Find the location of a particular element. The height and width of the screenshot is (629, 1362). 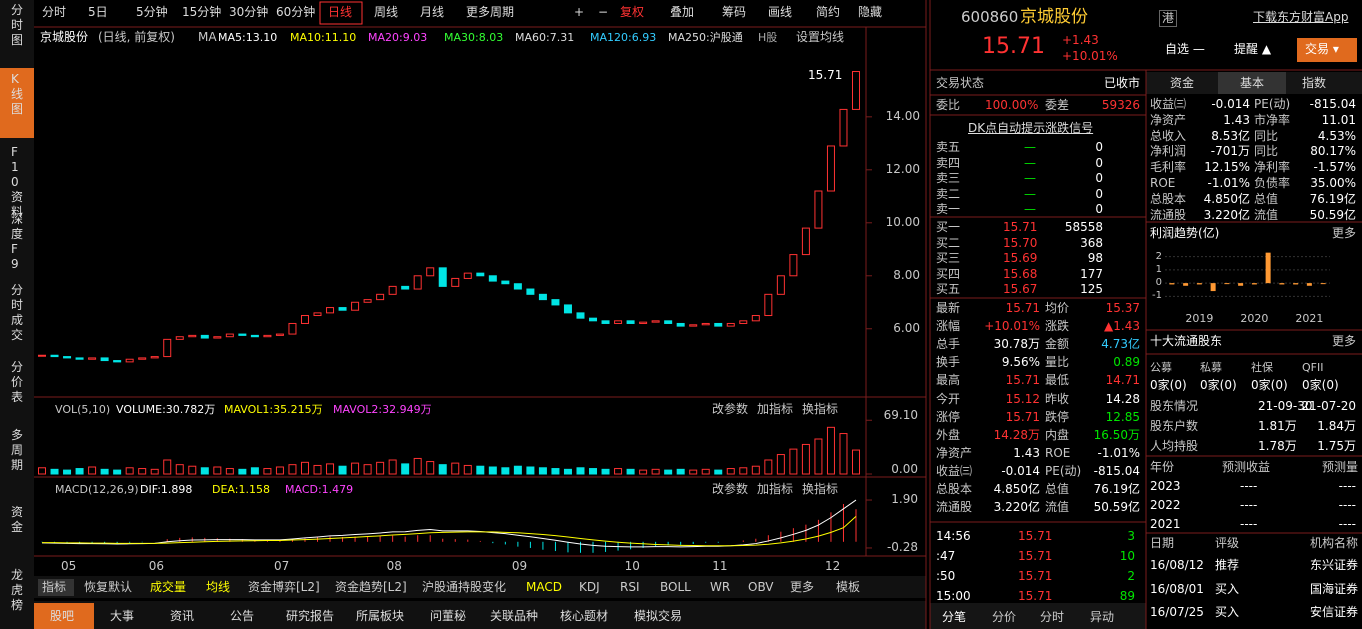

period-button: 30分钟 is located at coordinates (249, 12).